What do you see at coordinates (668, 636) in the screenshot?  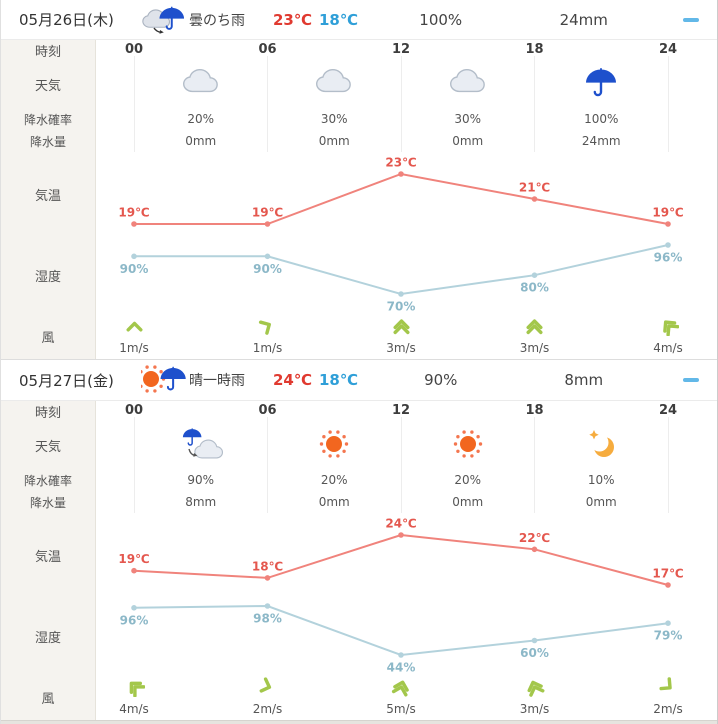 I see `humidity-value: 79%` at bounding box center [668, 636].